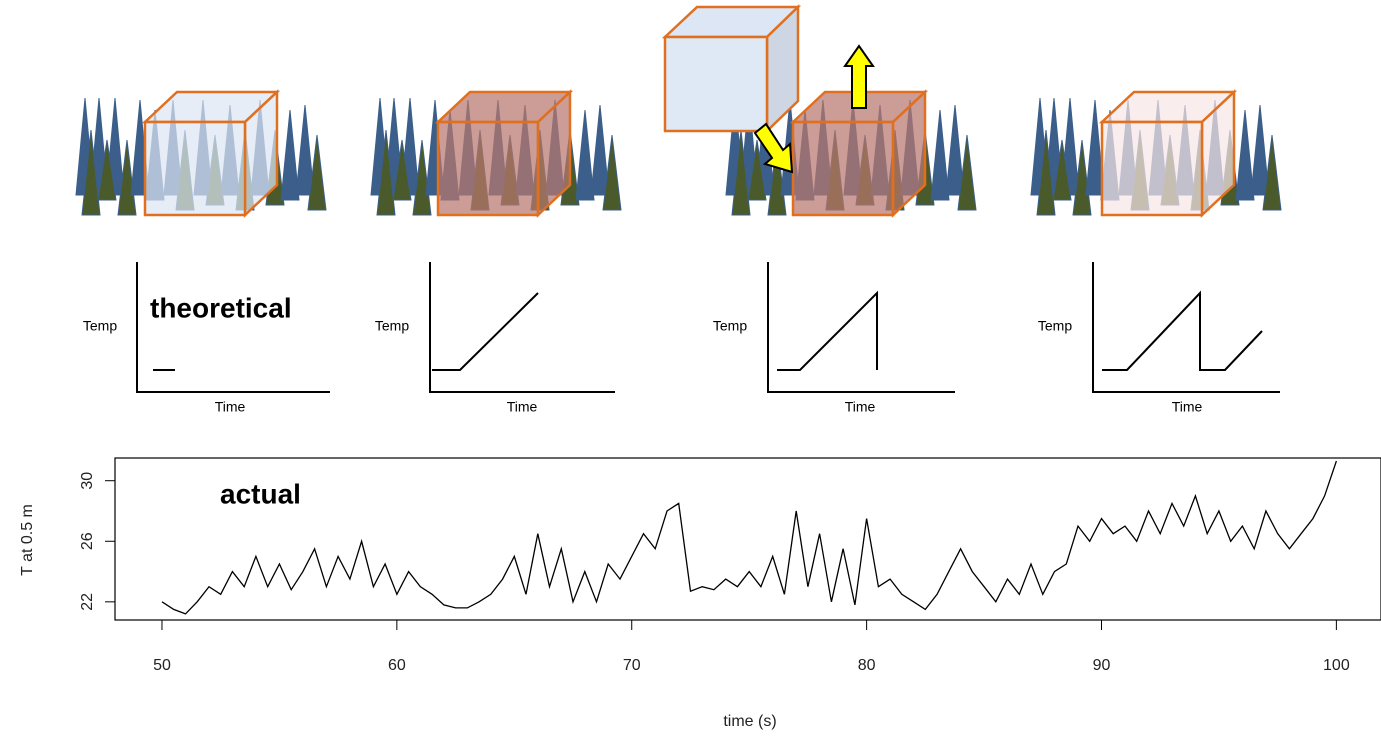 The height and width of the screenshot is (736, 1381). Describe the element at coordinates (87, 481) in the screenshot. I see `y-tick-label: 30` at that location.